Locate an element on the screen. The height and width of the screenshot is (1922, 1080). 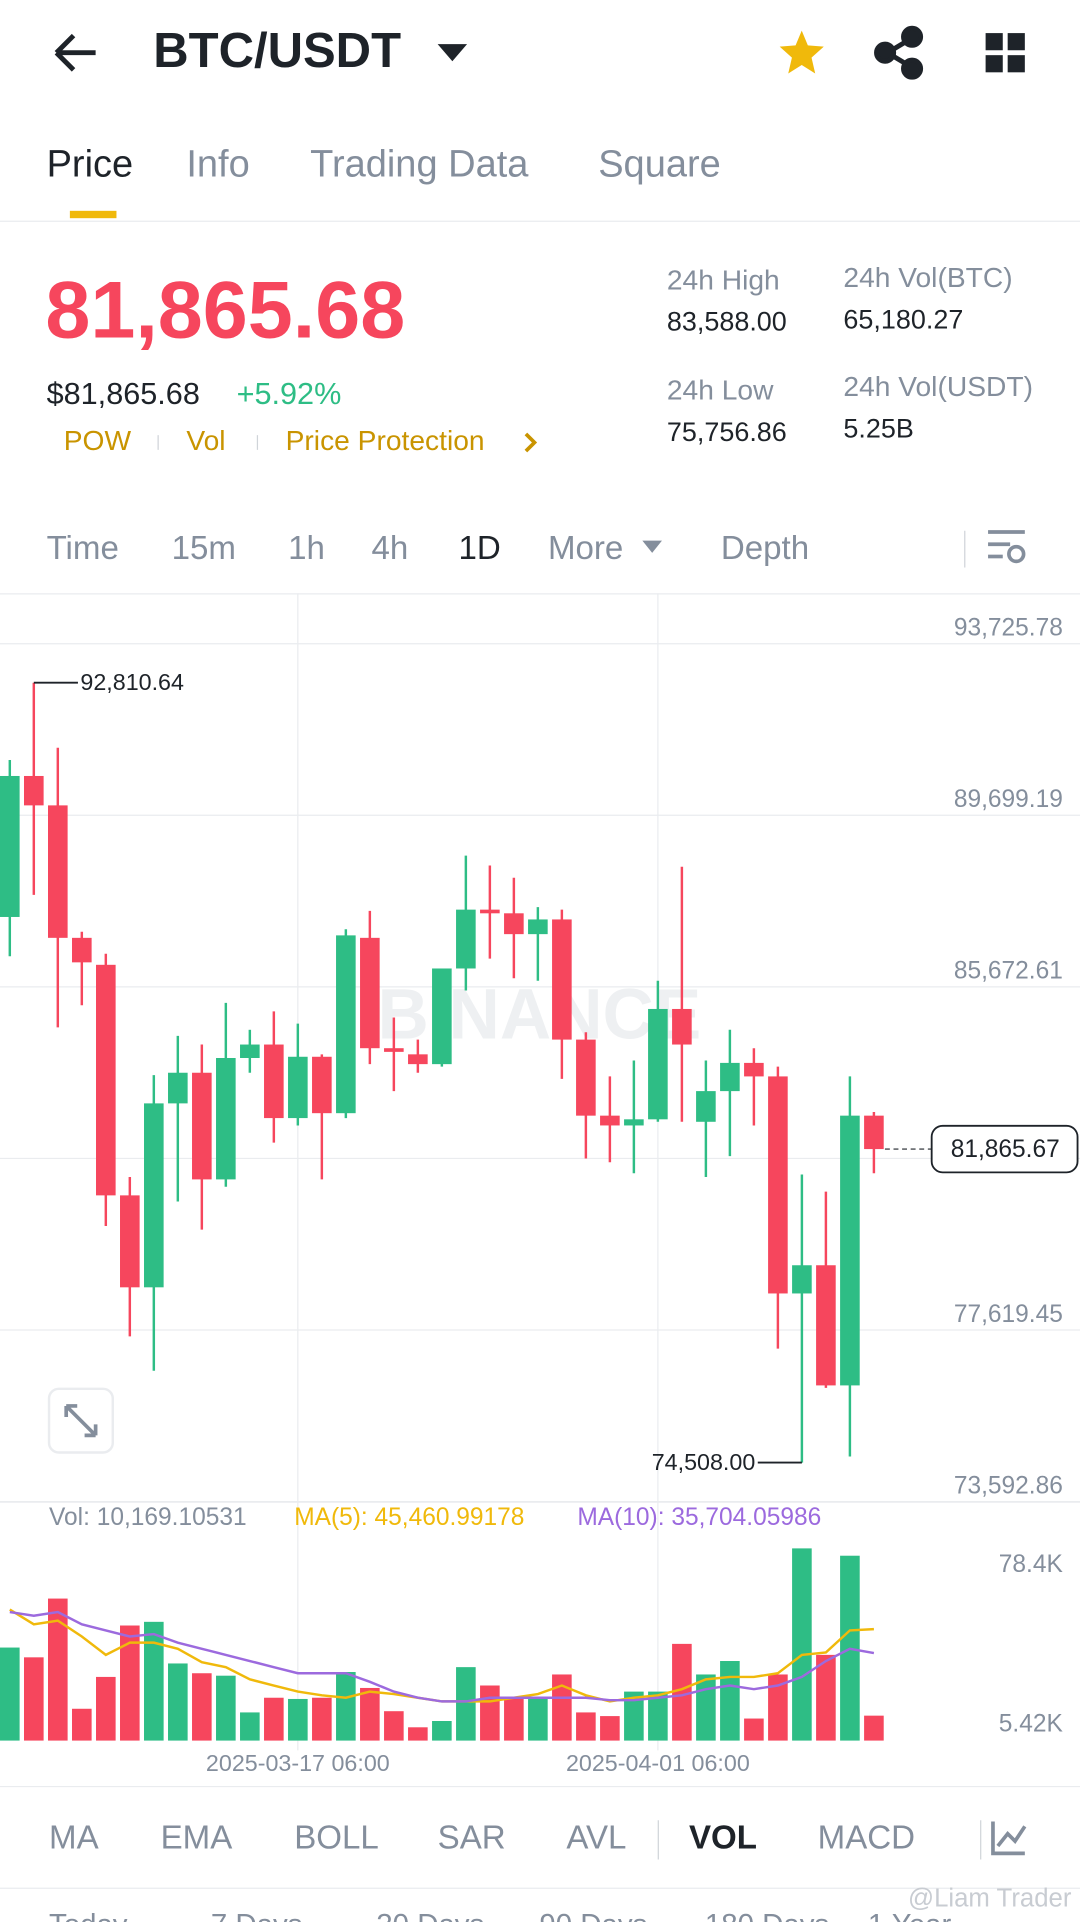
y-tick-label: 85,672.61 is located at coordinates (1008, 971).